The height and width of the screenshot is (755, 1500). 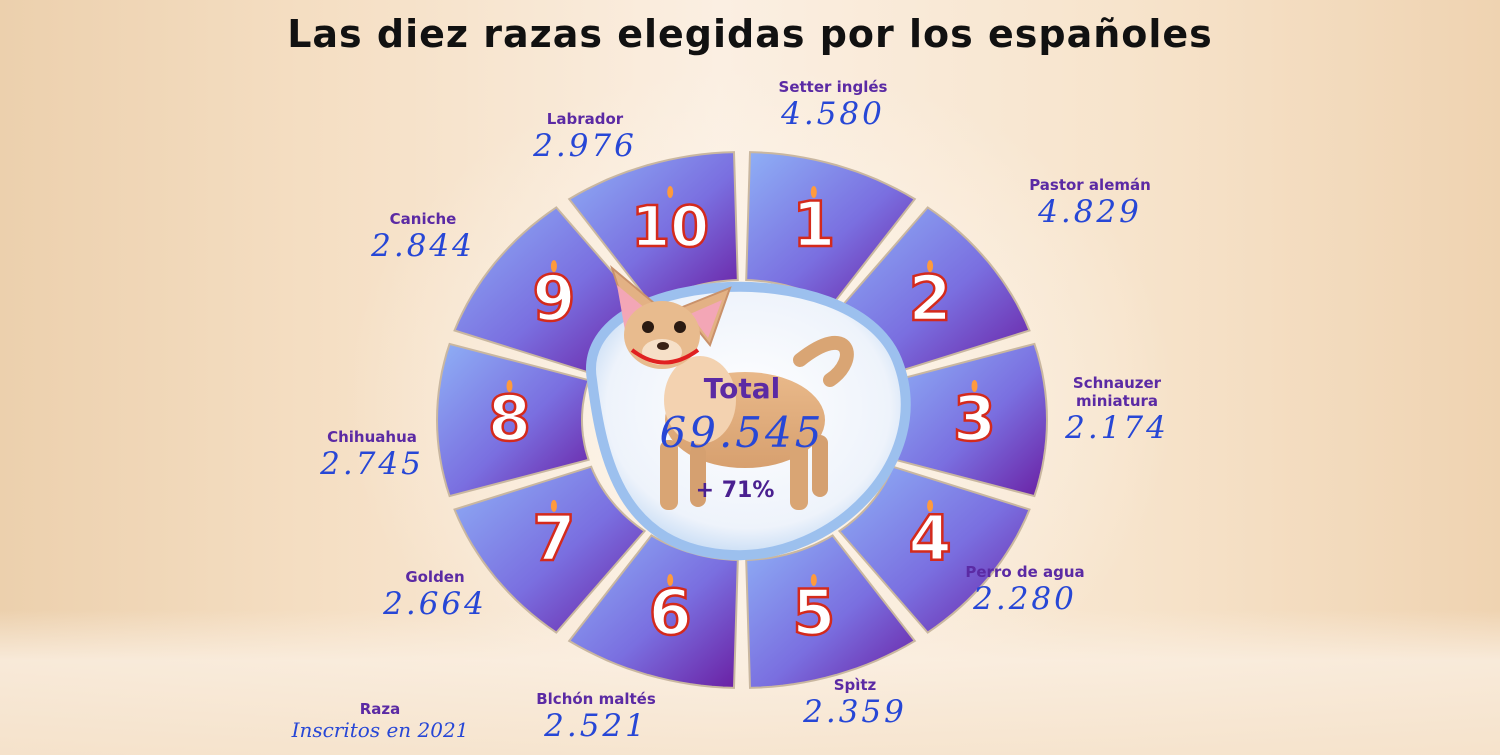 I want to click on breed-label: Blchón maltés 2.521, so click(x=596, y=717).